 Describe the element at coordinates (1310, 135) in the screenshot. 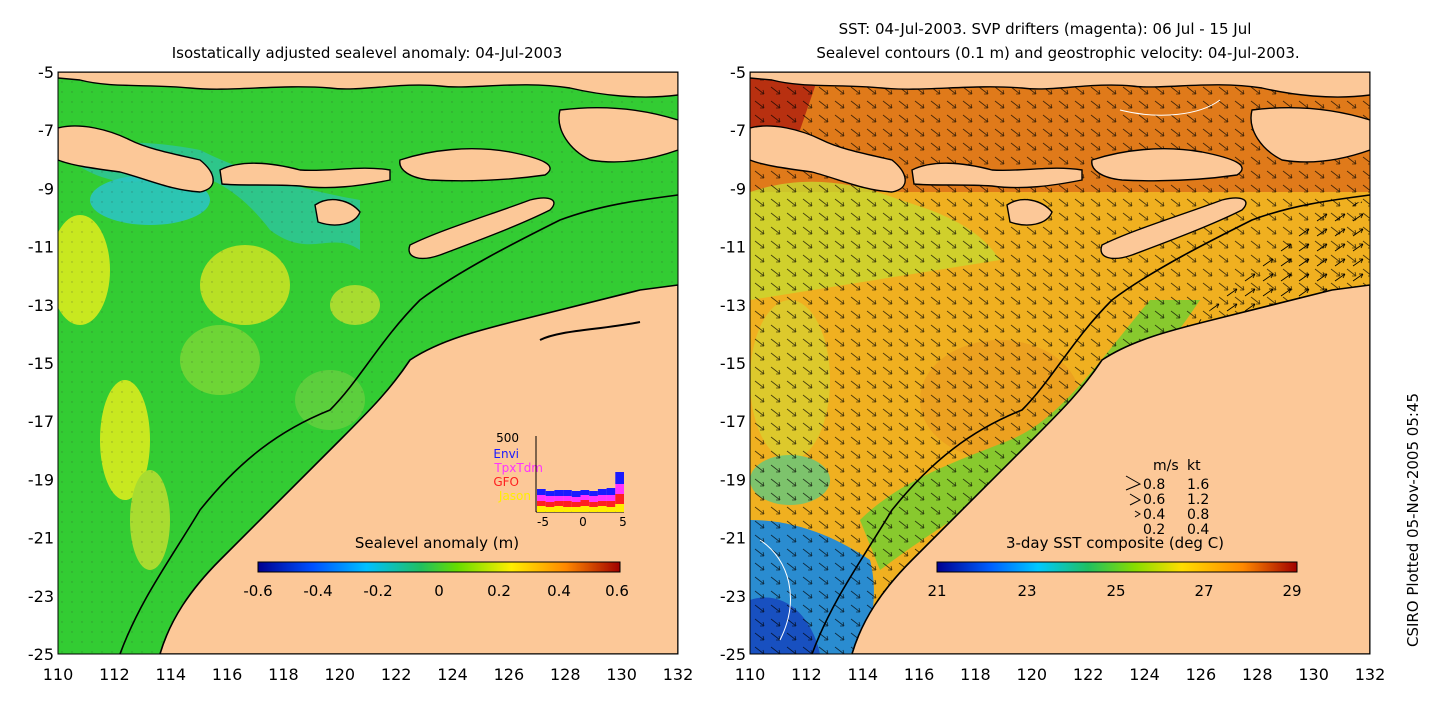

I see `land-east-islands` at that location.